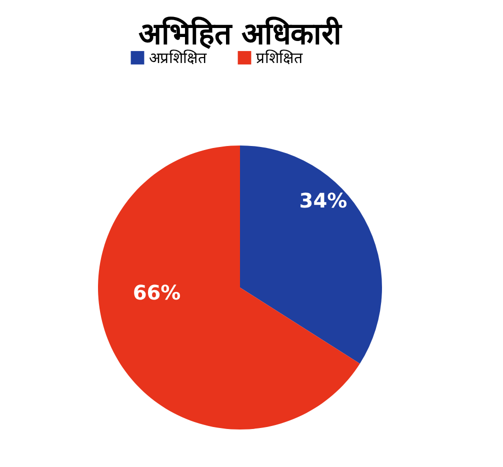 Image resolution: width=503 pixels, height=467 pixels. What do you see at coordinates (279, 57) in the screenshot?
I see `legend-label: प्रशिक्षित` at bounding box center [279, 57].